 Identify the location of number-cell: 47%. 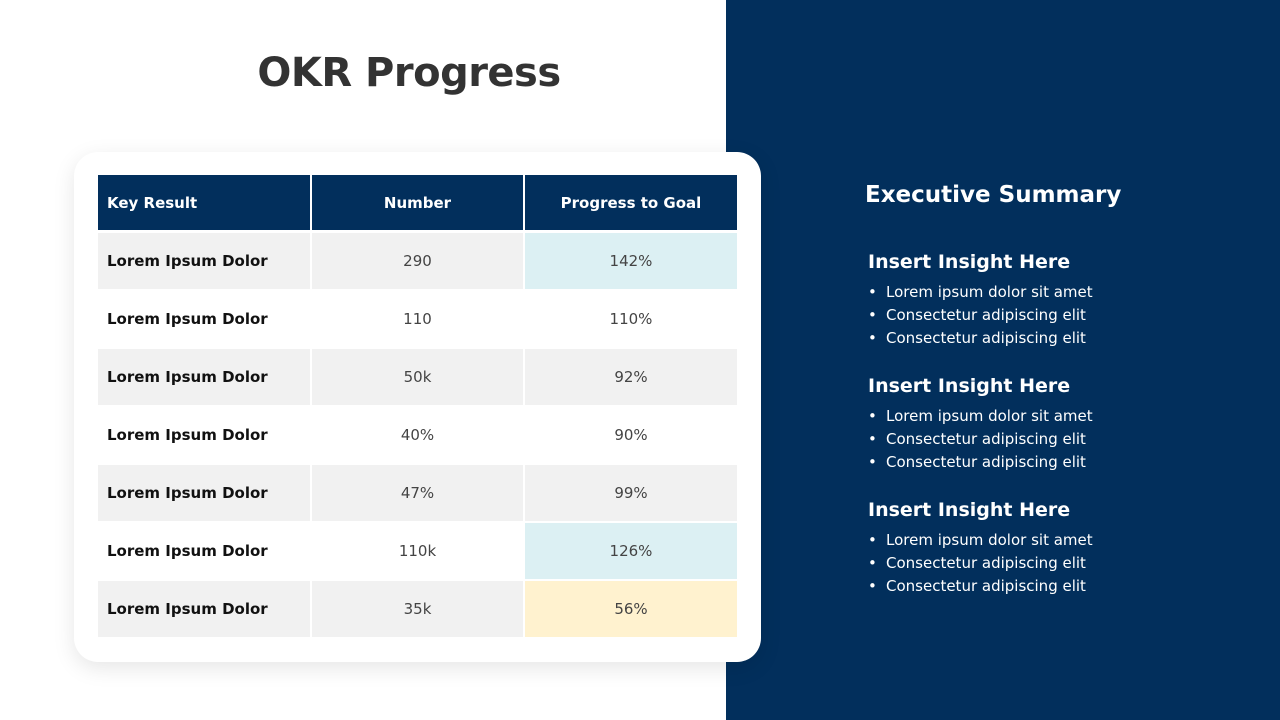
(418, 493).